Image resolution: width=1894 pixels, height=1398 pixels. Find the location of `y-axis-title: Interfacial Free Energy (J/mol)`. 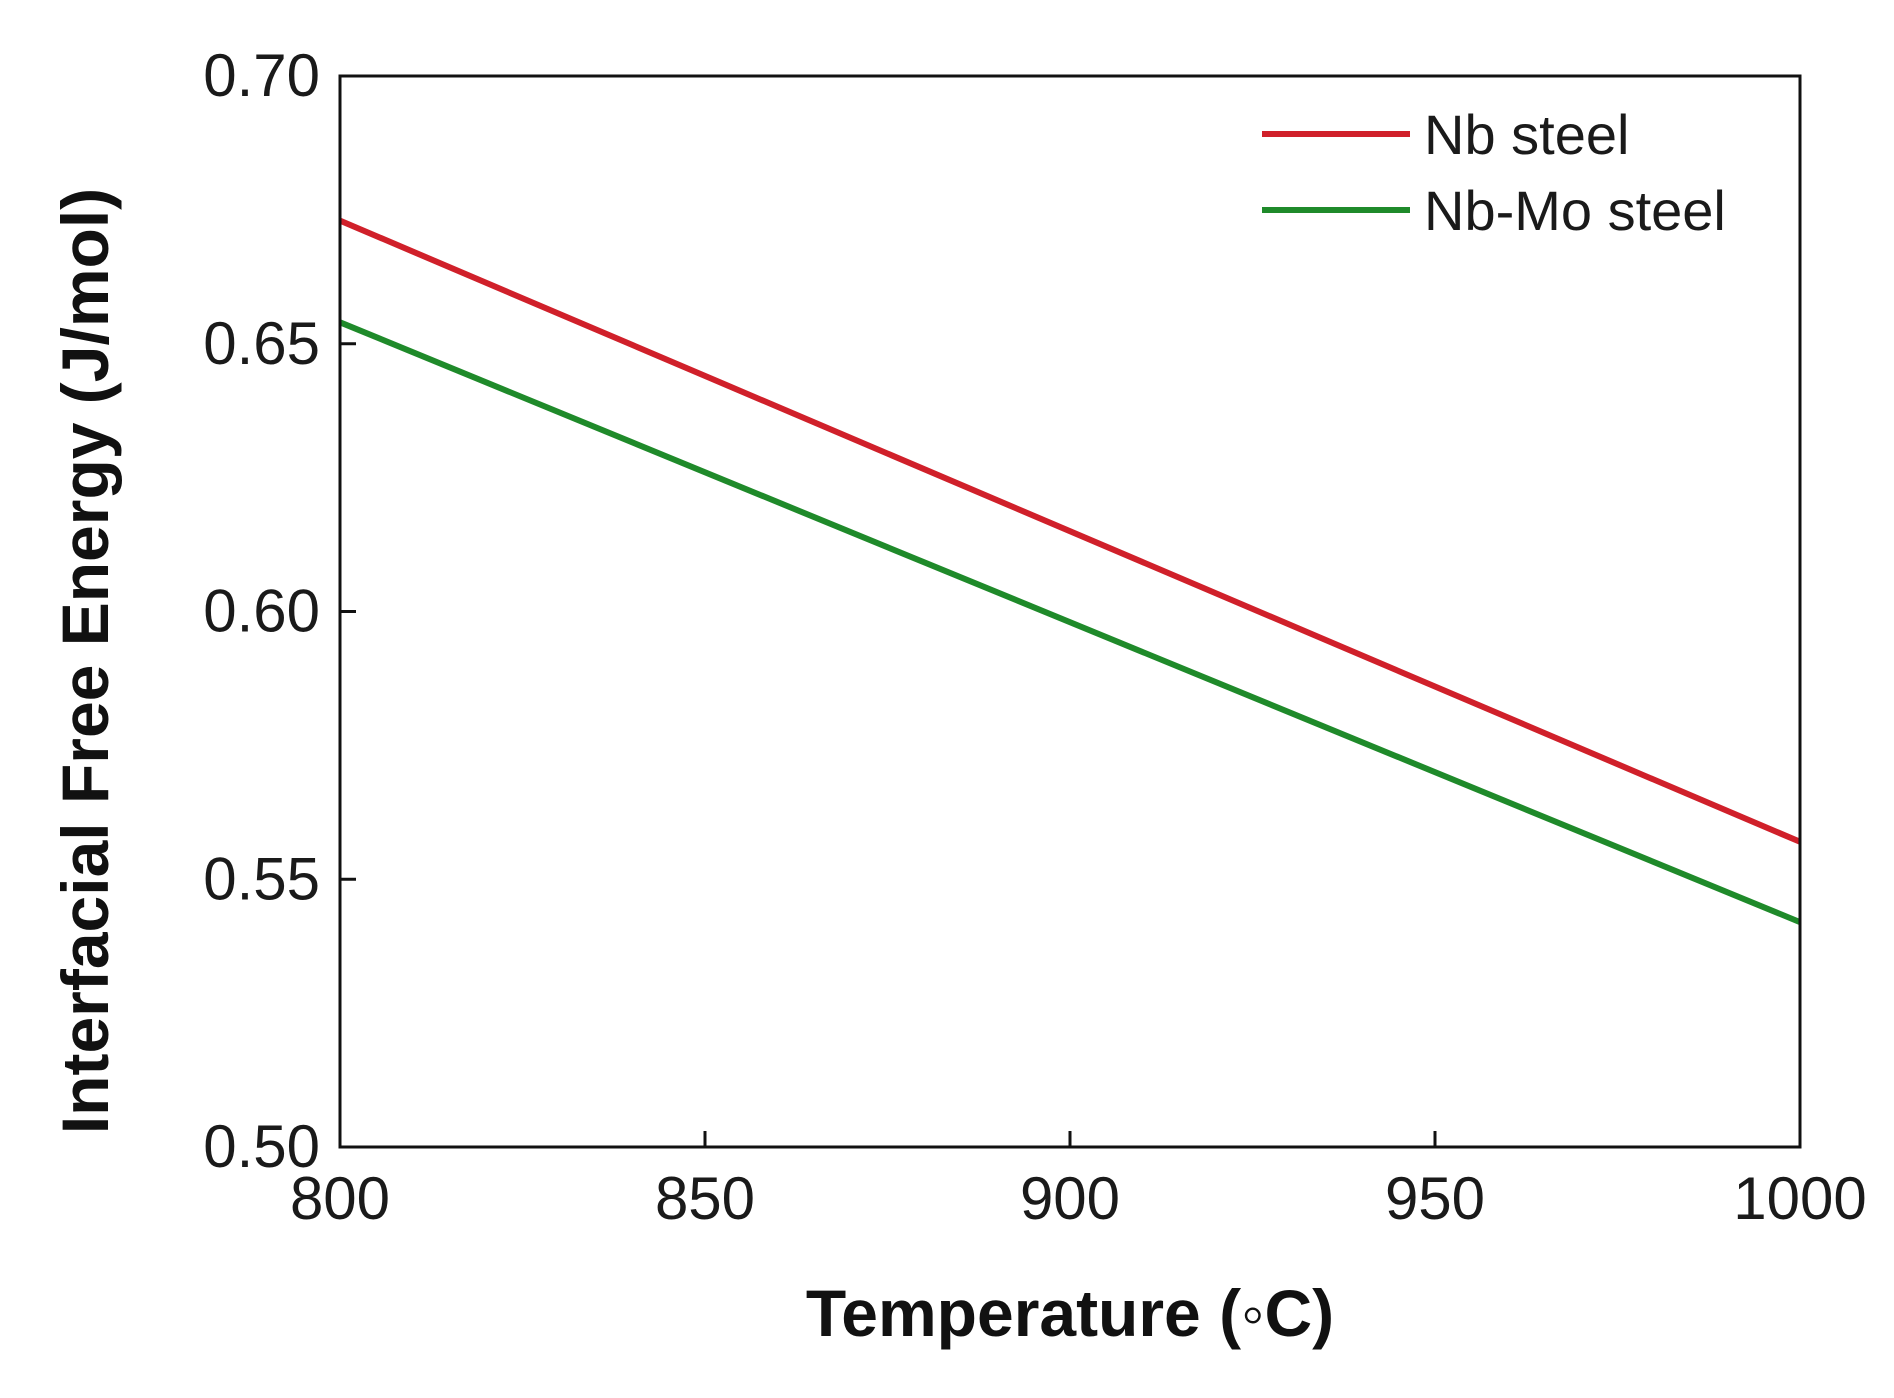

y-axis-title: Interfacial Free Energy (J/mol) is located at coordinates (85, 661).